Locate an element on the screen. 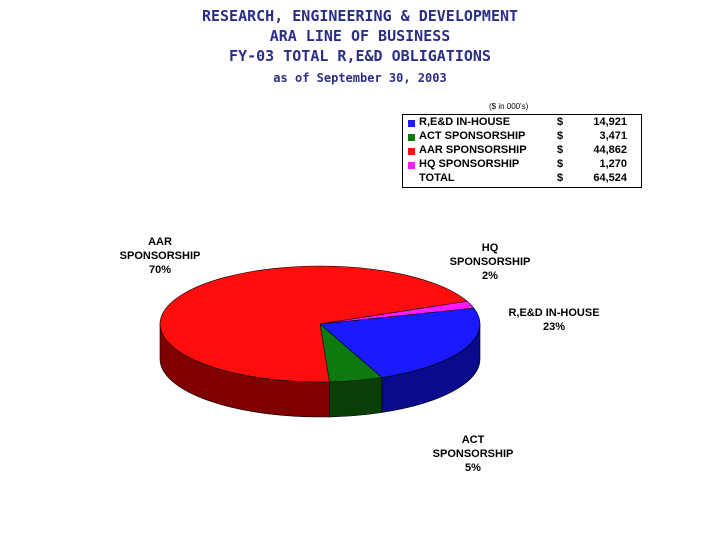 This screenshot has height=540, width=720. title-line-2: ARA LINE OF BUSINESS is located at coordinates (360, 36).